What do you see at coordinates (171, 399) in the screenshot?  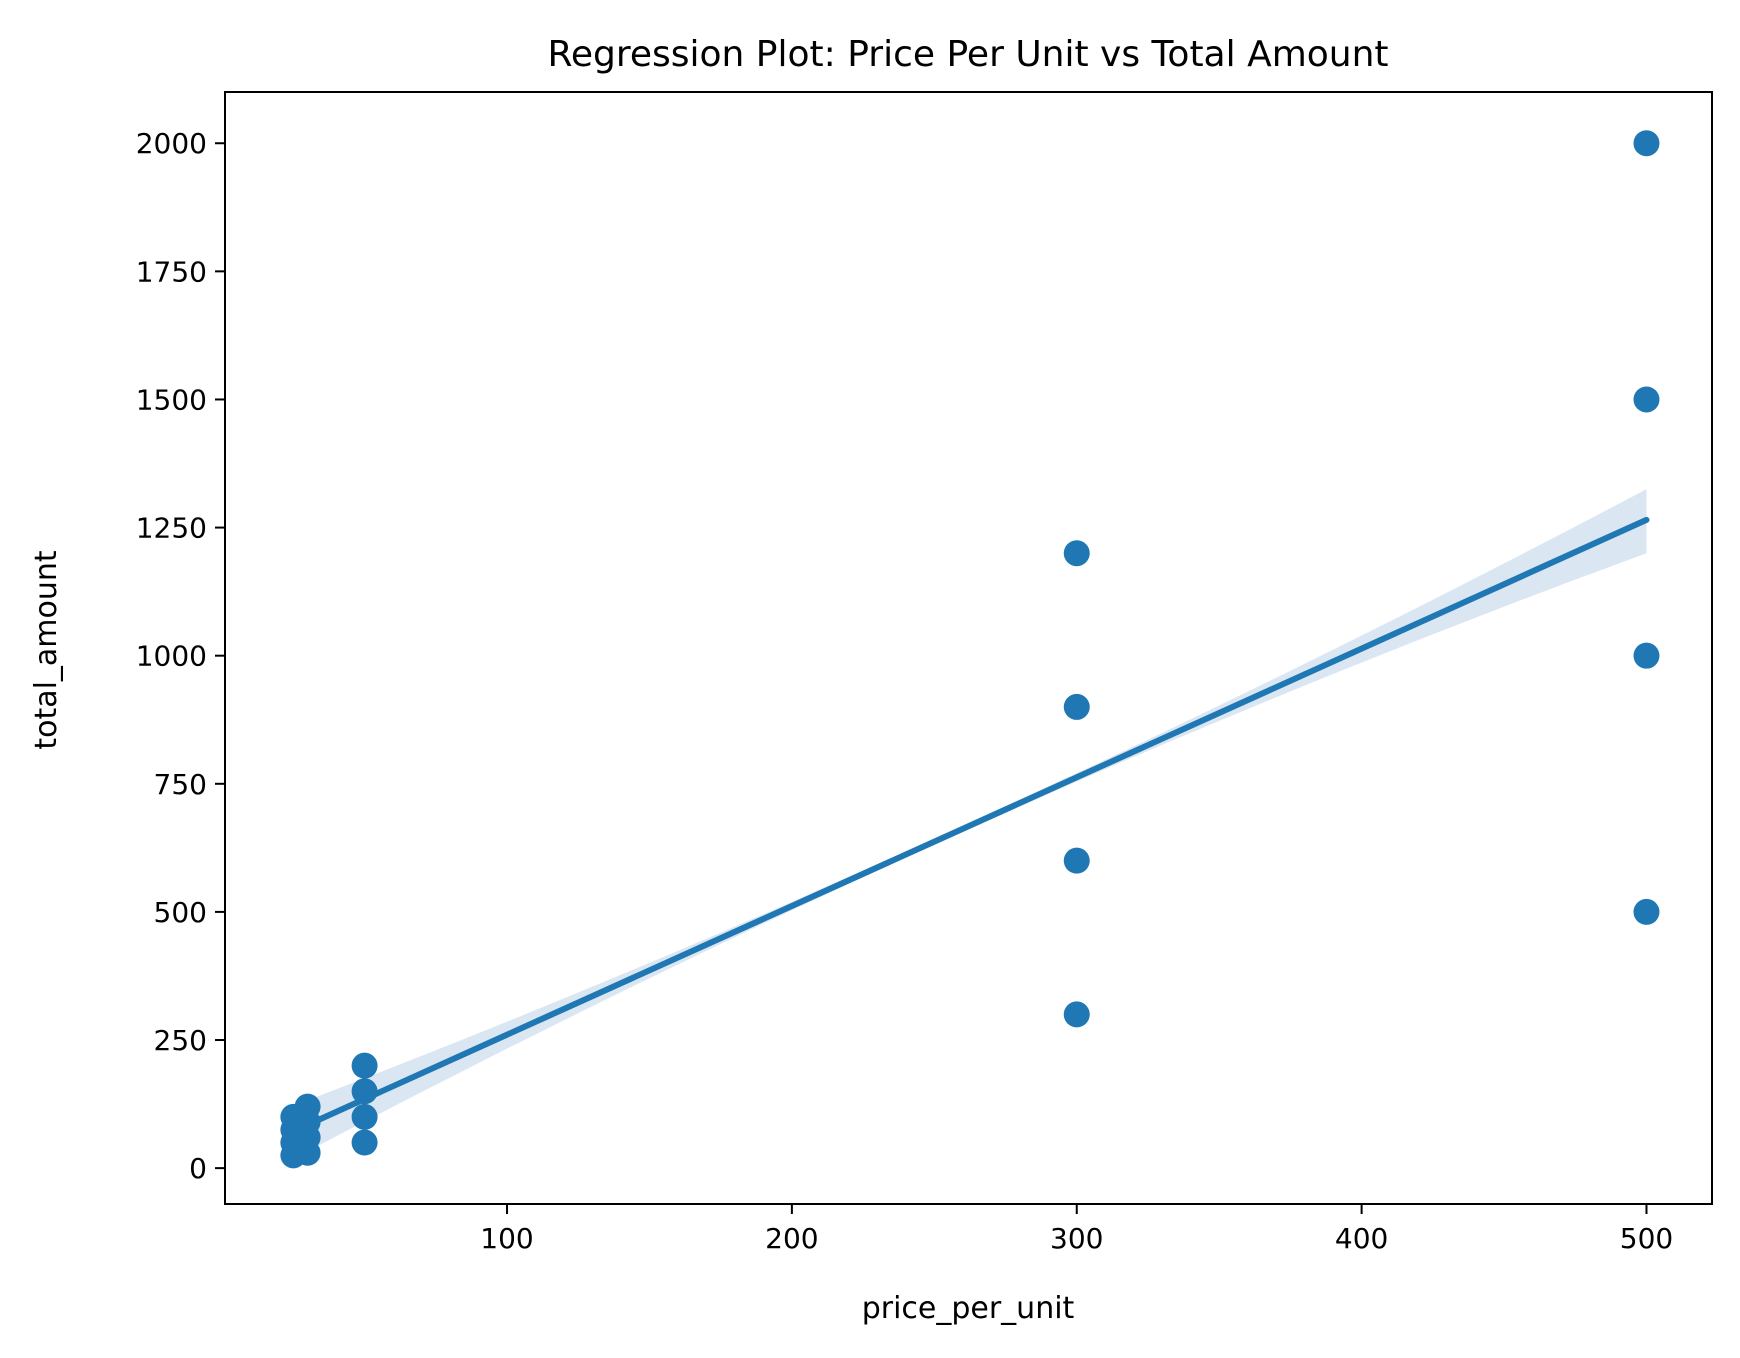 I see `y-tick-label: 1500` at bounding box center [171, 399].